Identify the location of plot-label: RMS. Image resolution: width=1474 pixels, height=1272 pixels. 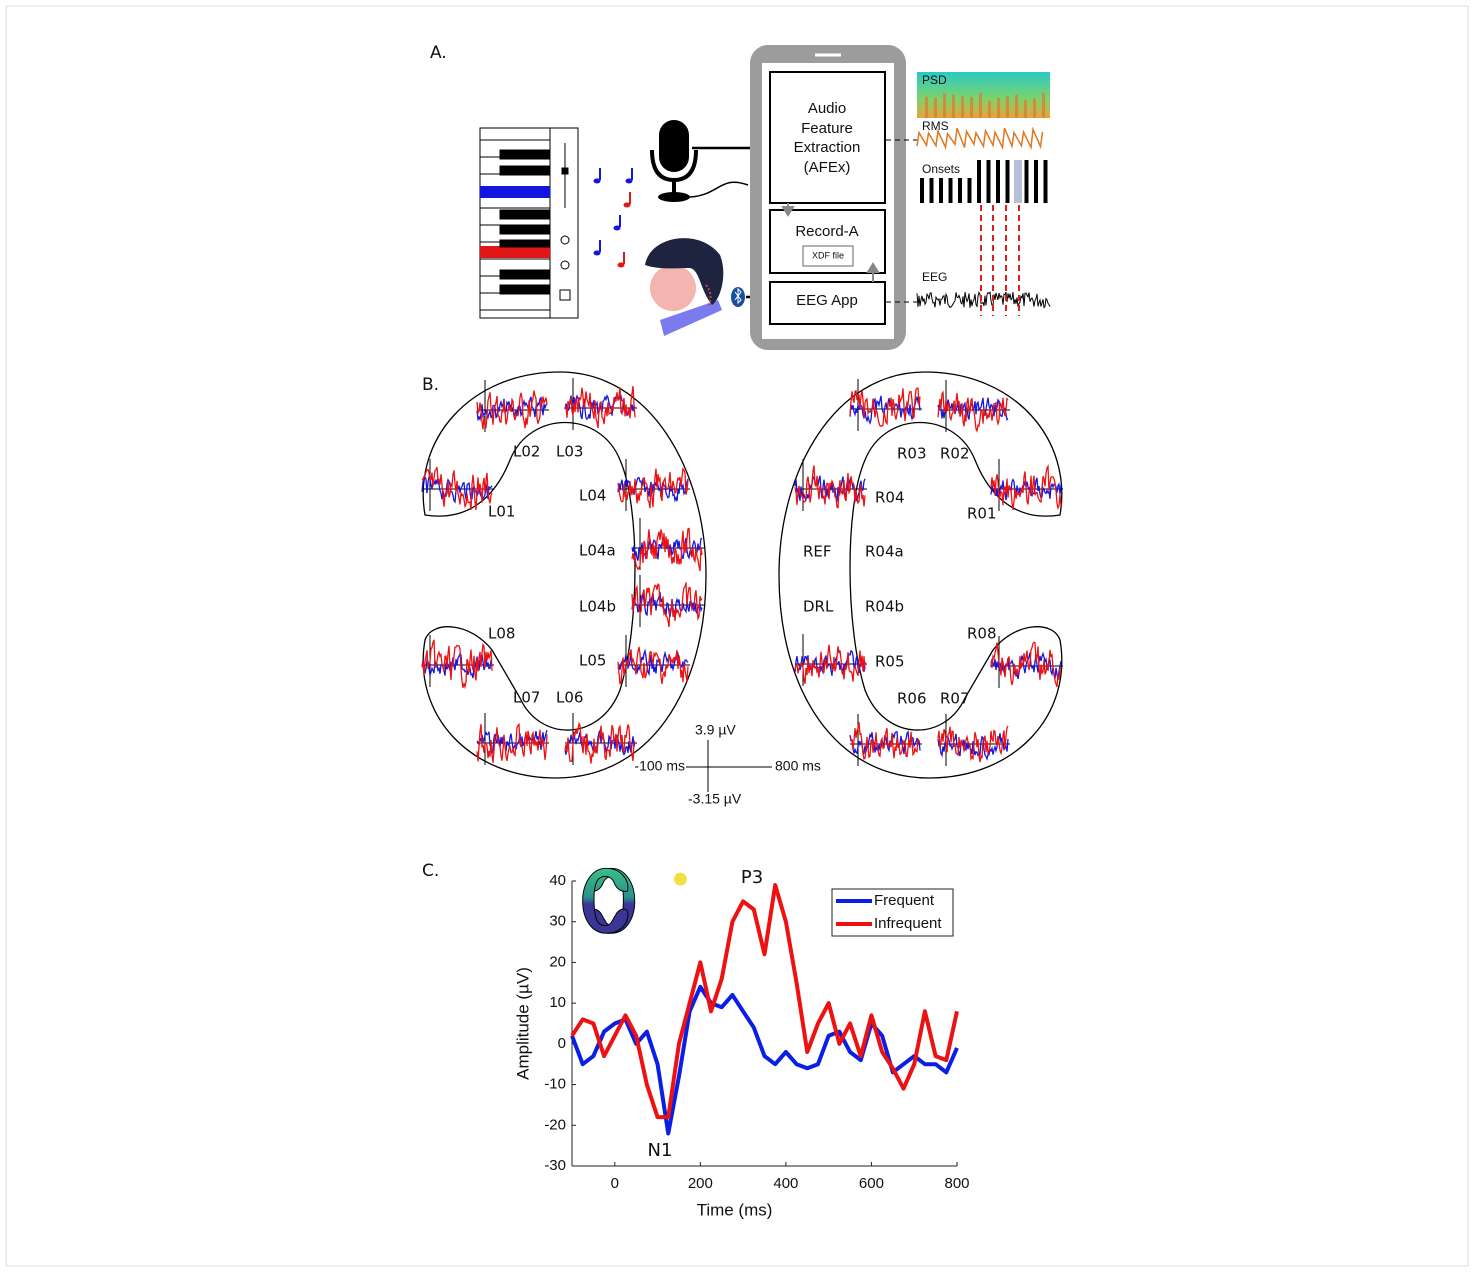
(935, 126).